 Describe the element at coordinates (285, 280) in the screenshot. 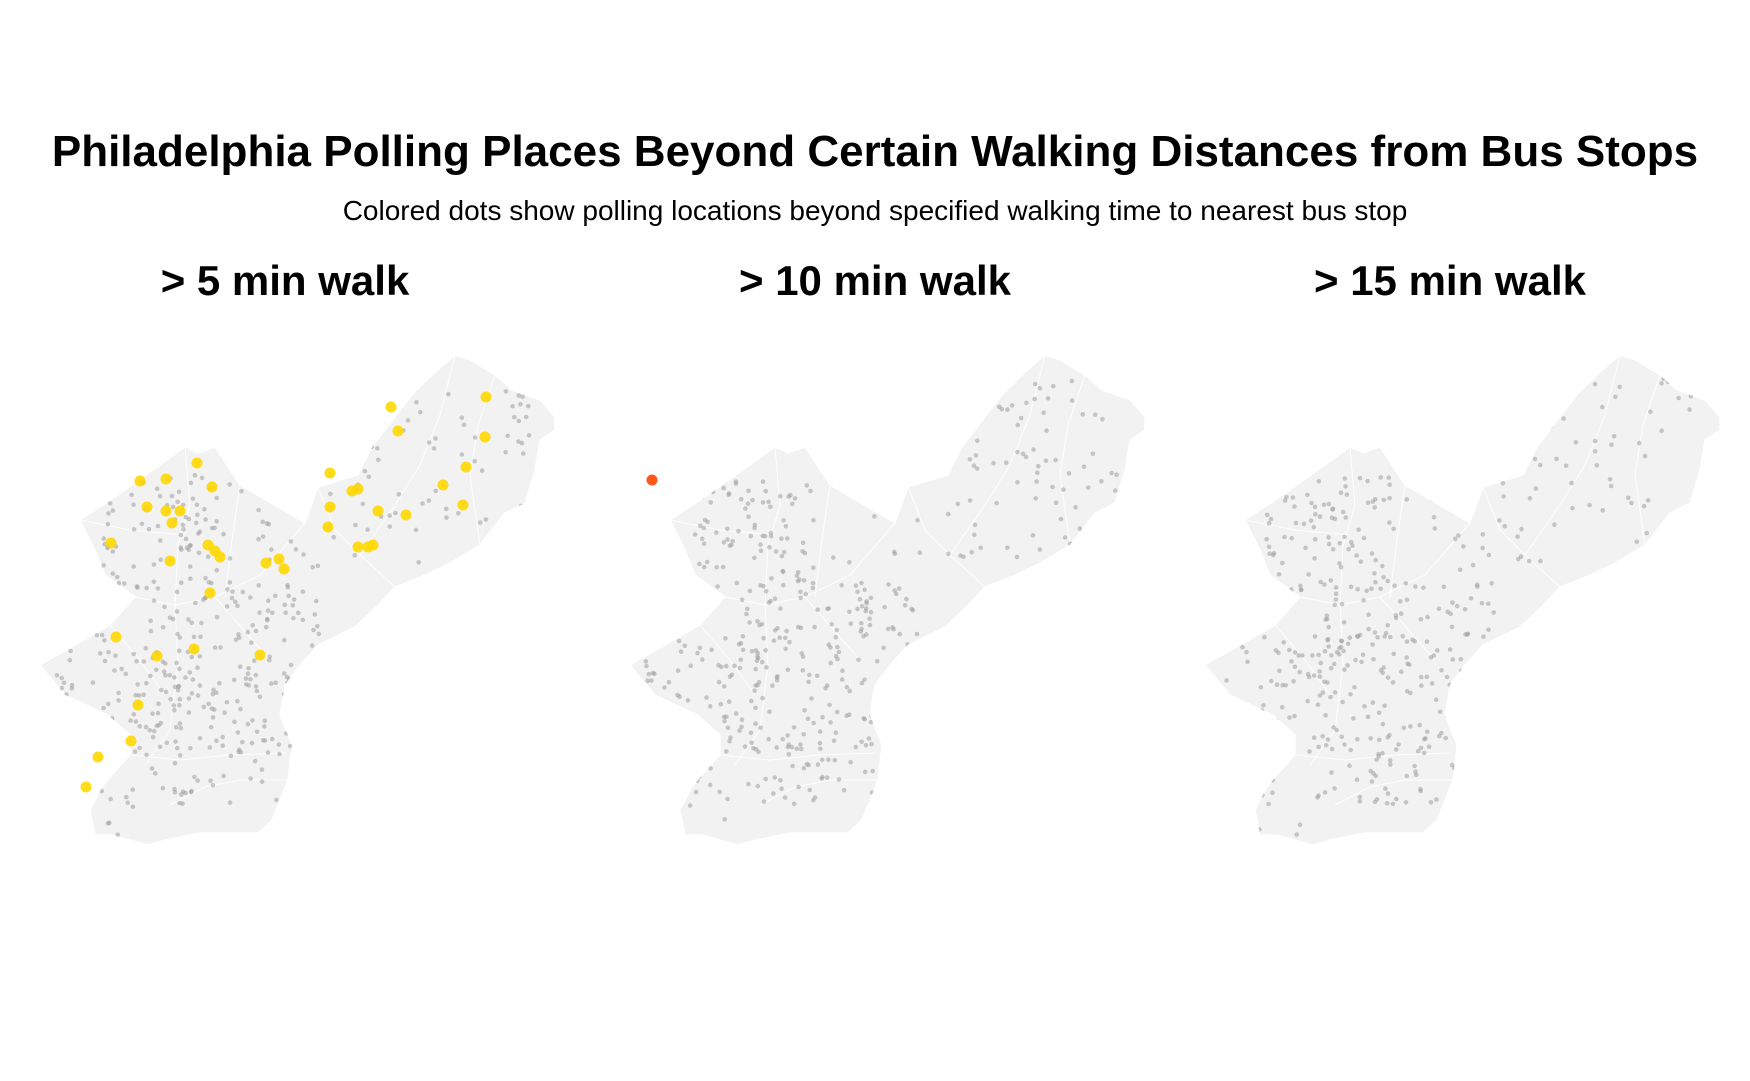

I see `panel-title-5-min: > 5 min walk` at that location.